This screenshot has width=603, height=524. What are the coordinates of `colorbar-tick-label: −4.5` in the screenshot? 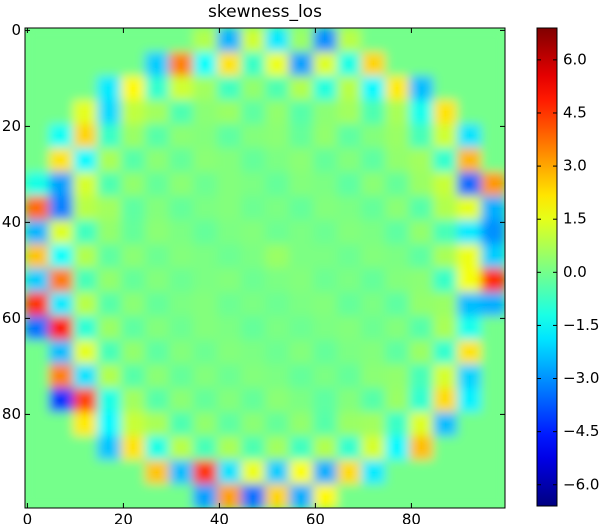 It's located at (581, 431).